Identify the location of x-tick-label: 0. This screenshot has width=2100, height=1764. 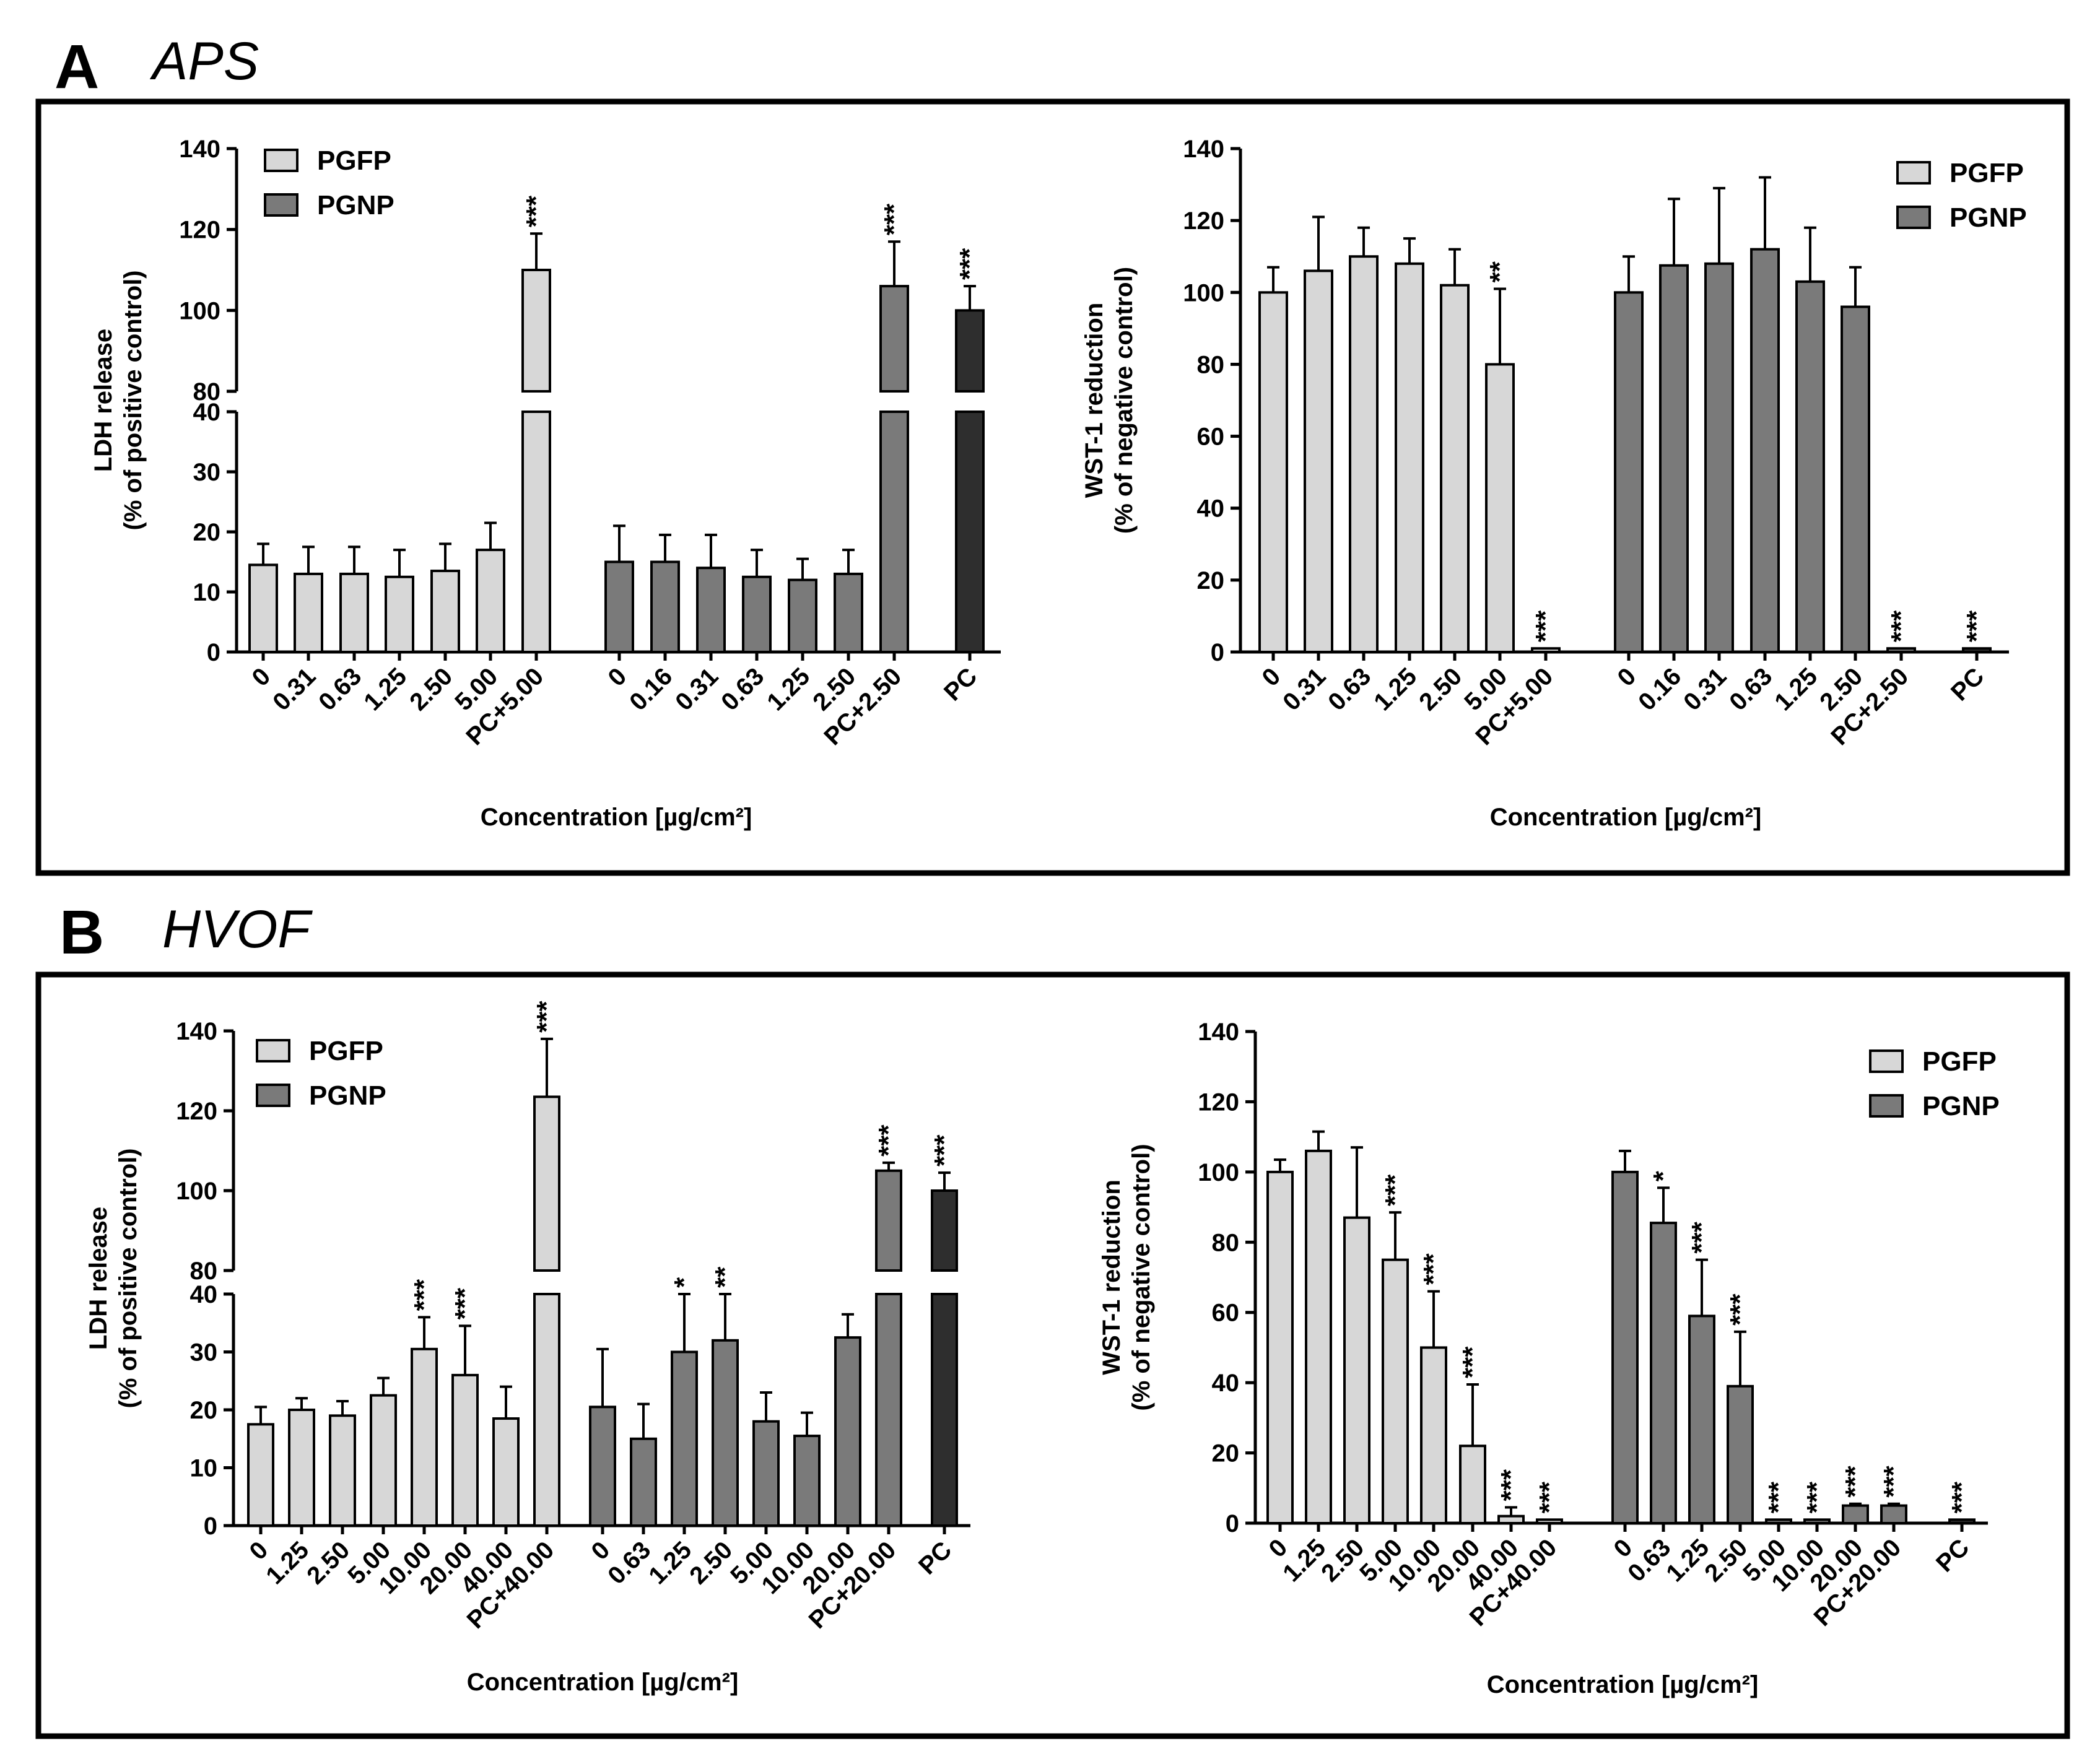
(601, 1550).